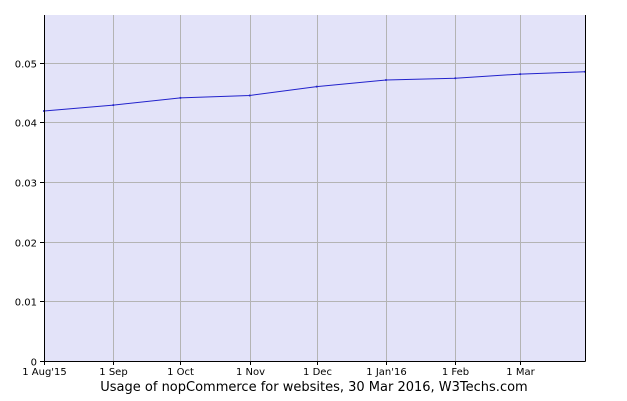  I want to click on x-tick-label: 1 Nov, so click(250, 372).